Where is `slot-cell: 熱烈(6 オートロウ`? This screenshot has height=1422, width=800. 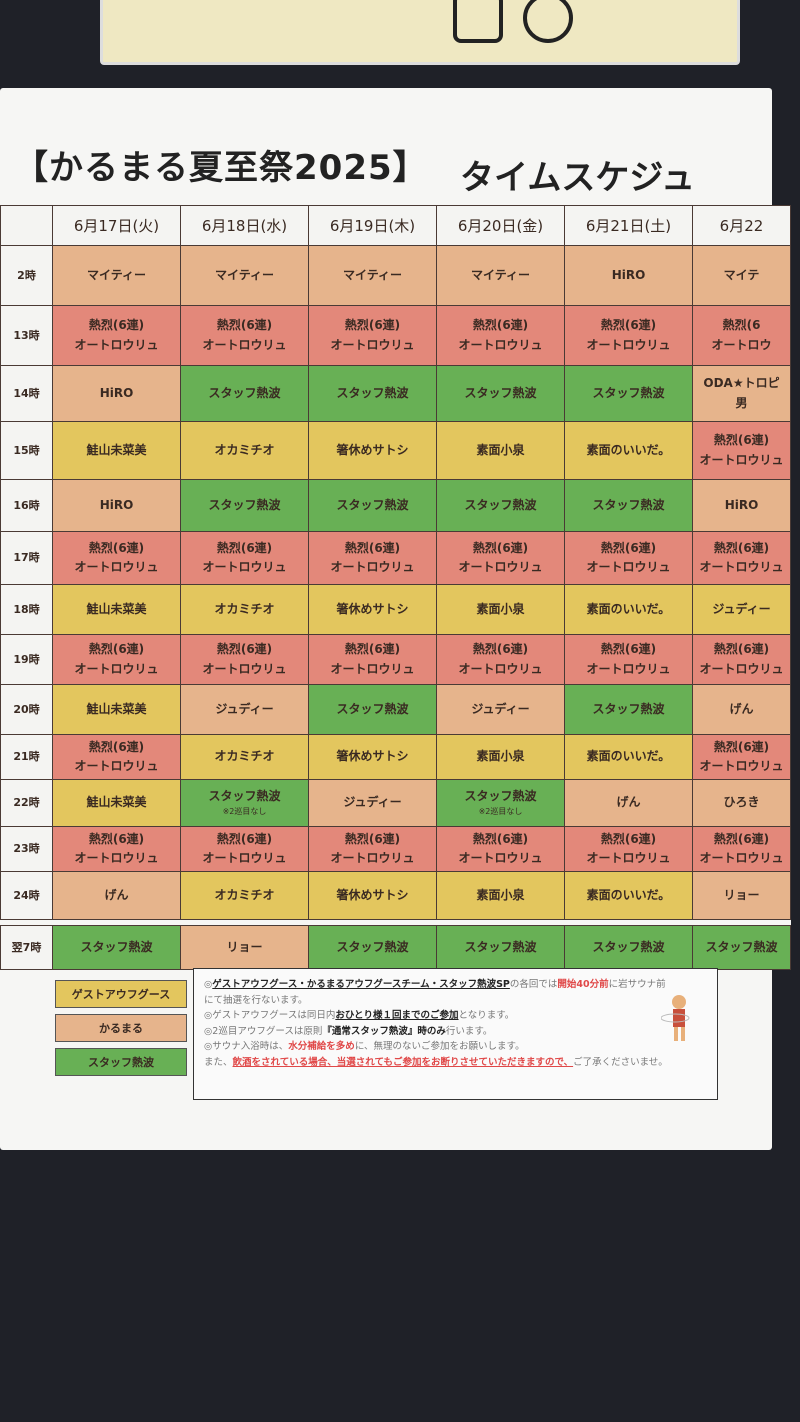
slot-cell: 熱烈(6 オートロウ is located at coordinates (741, 335).